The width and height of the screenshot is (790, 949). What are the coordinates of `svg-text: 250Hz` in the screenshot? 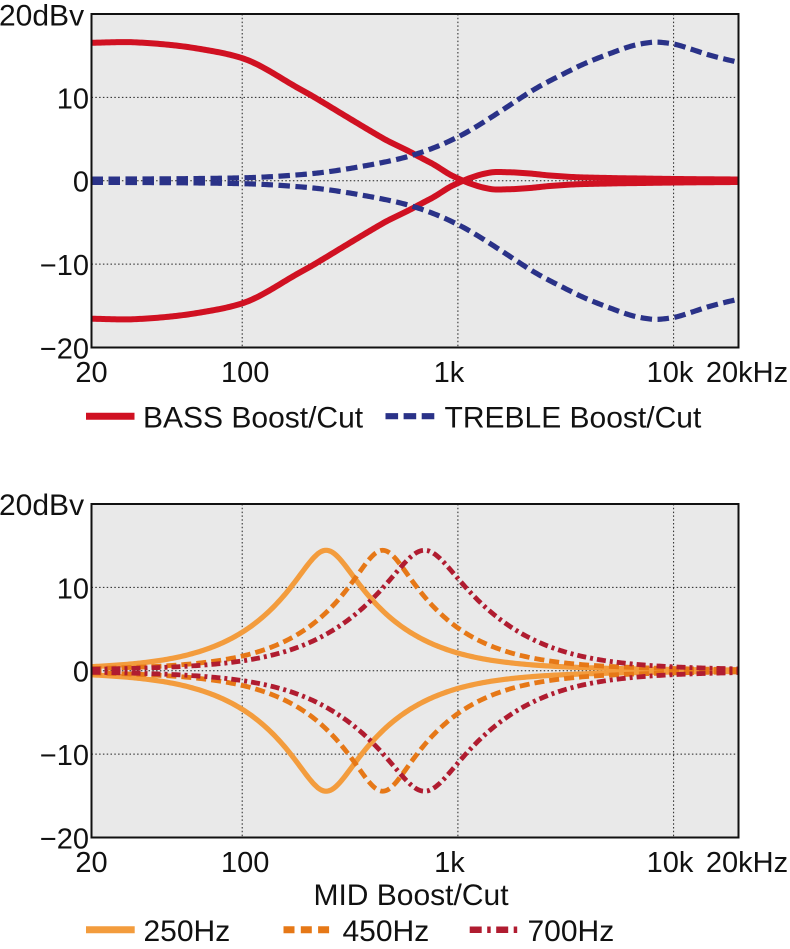 It's located at (187, 931).